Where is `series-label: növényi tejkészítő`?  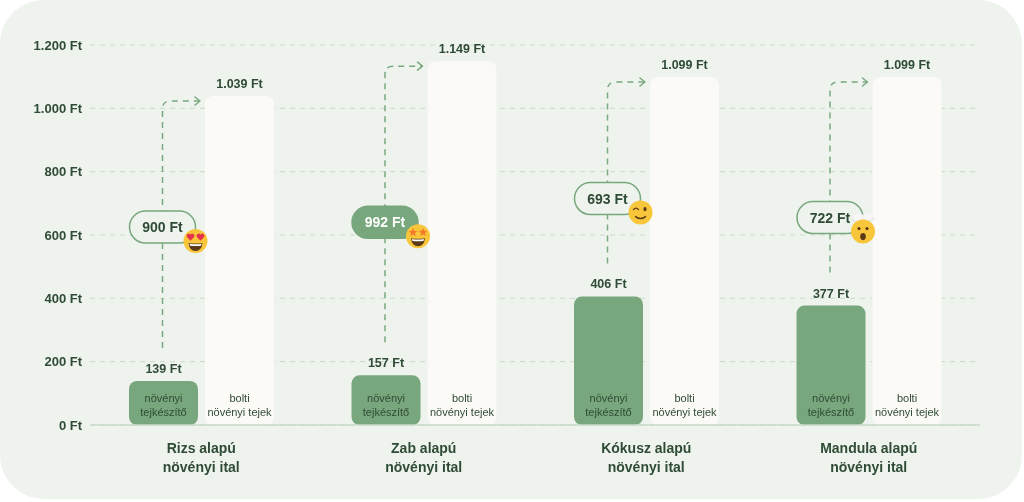
series-label: növényi tejkészítő is located at coordinates (163, 405).